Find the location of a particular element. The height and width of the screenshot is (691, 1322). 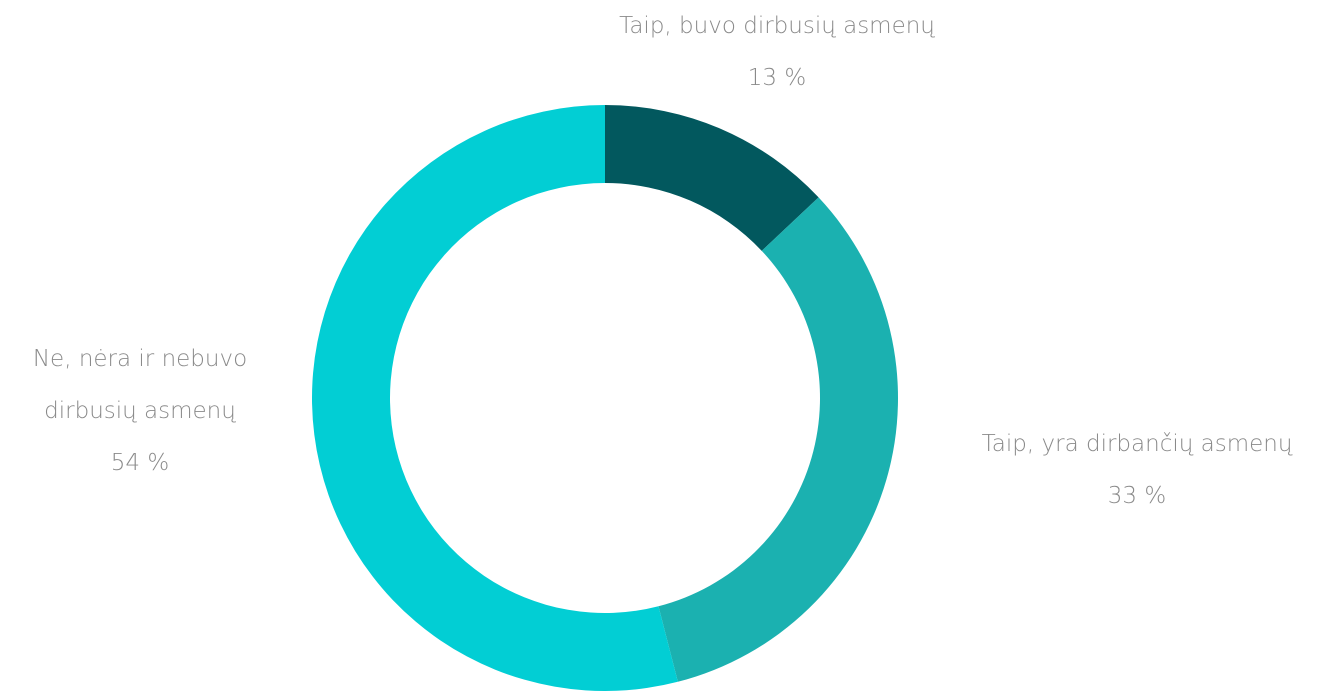

value-label: 13 % is located at coordinates (777, 78).